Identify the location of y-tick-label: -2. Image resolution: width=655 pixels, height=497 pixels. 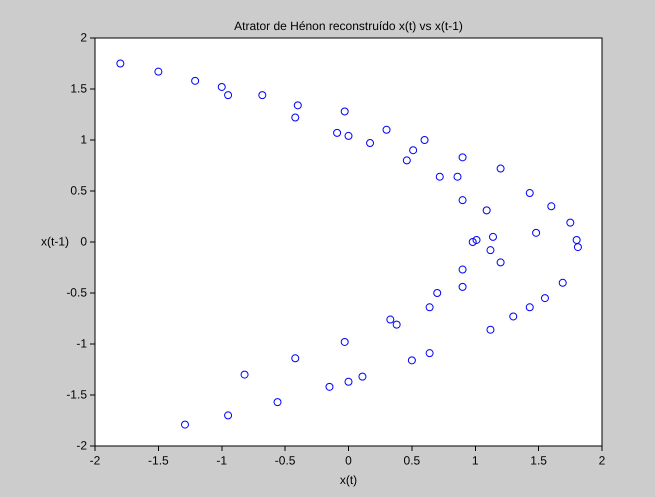
(82, 445).